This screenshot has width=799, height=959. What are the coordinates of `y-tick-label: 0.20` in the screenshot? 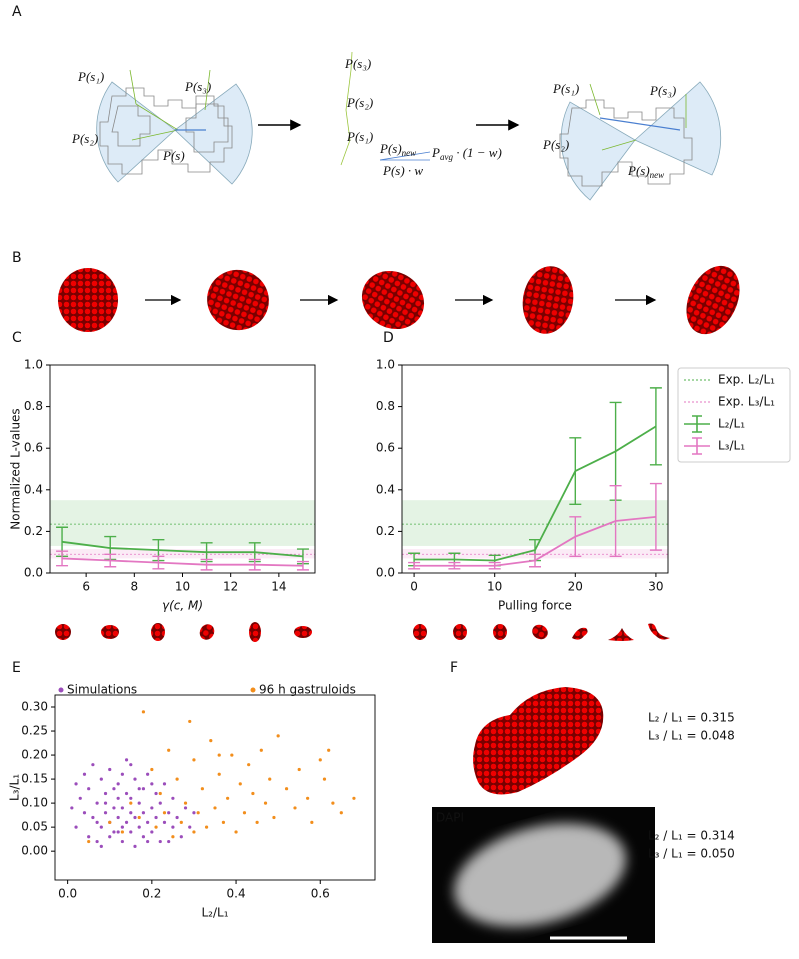 It's located at (34, 755).